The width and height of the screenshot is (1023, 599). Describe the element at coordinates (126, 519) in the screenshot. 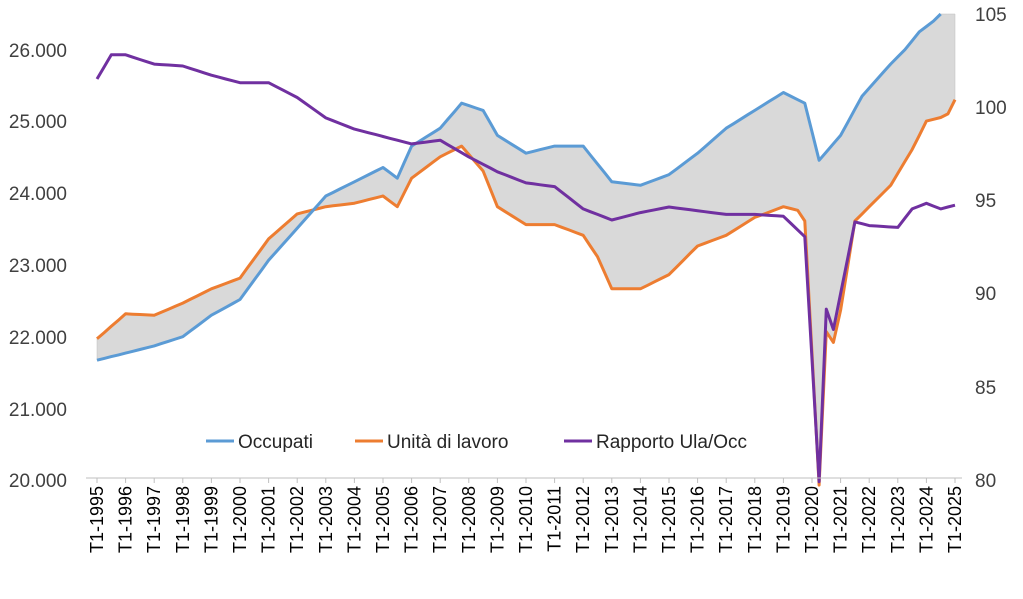

I see `x-tick-label: T1-1996` at that location.